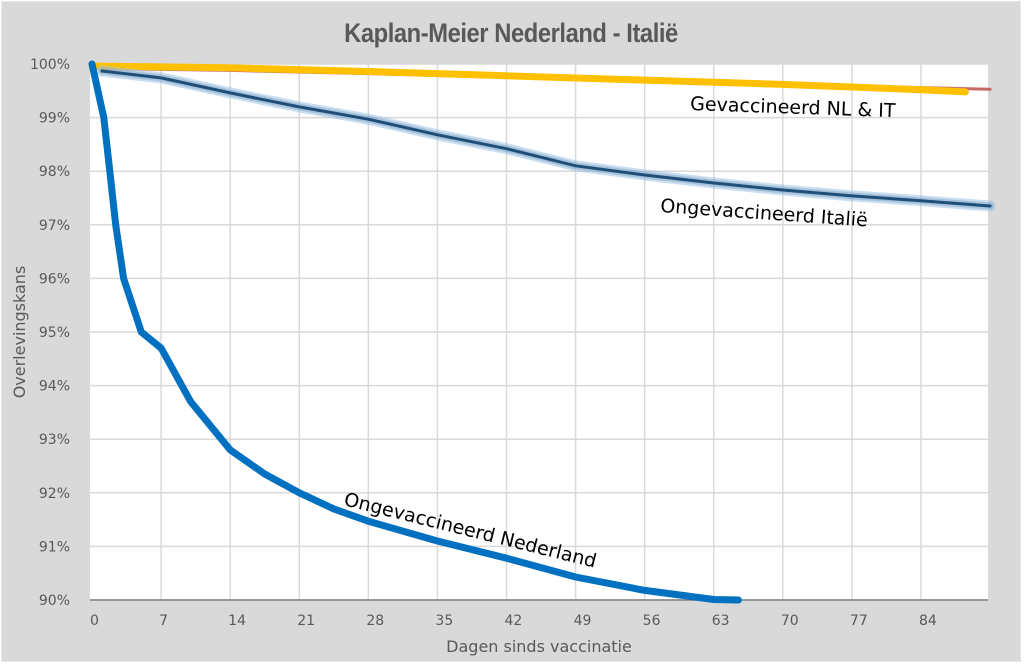 This screenshot has height=666, width=1024. Describe the element at coordinates (54, 547) in the screenshot. I see `y-tick-label: 91%` at that location.